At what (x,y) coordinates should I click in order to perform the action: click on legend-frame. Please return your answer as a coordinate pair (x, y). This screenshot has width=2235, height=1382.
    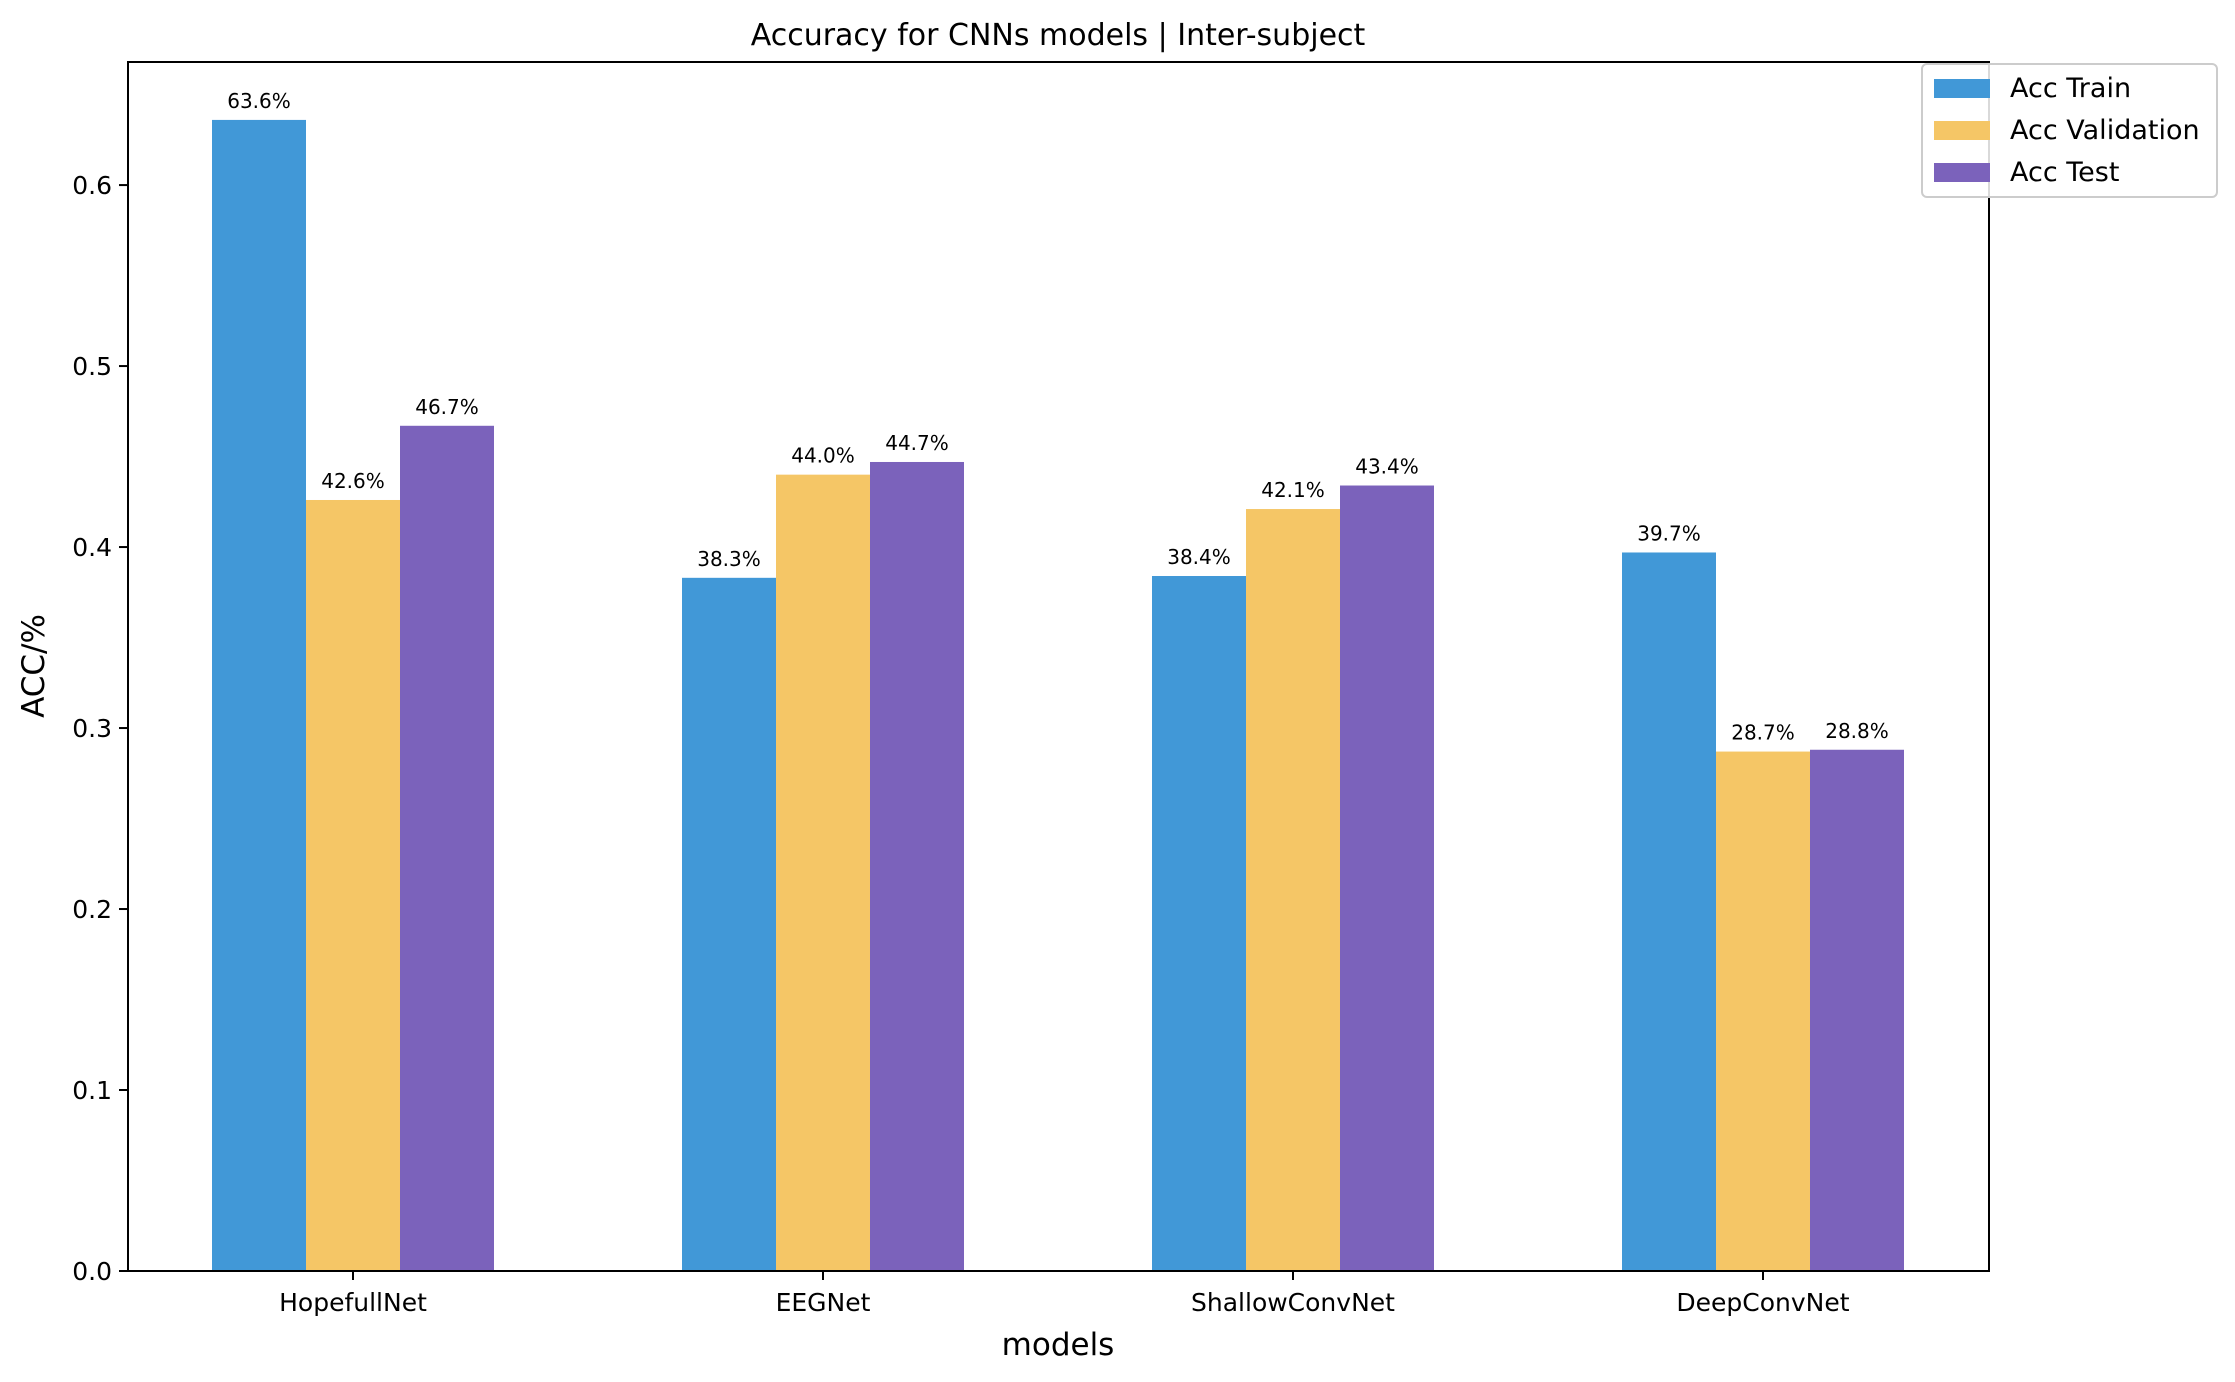
    Looking at the image, I should click on (2069, 130).